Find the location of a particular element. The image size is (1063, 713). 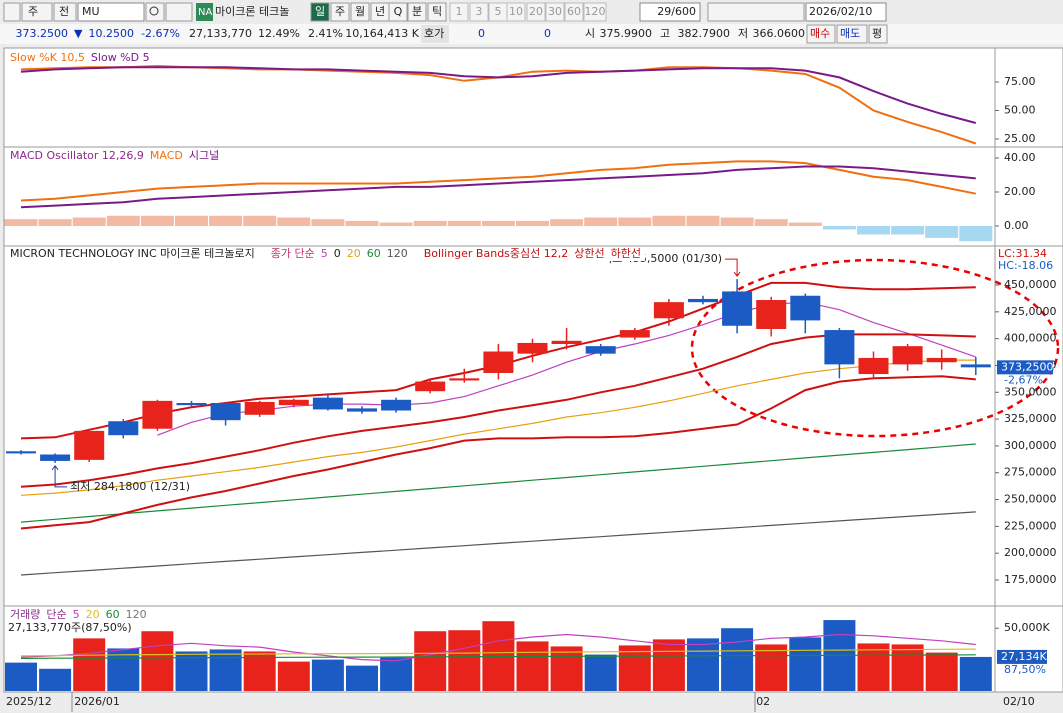

interval: 분 is located at coordinates (417, 11).